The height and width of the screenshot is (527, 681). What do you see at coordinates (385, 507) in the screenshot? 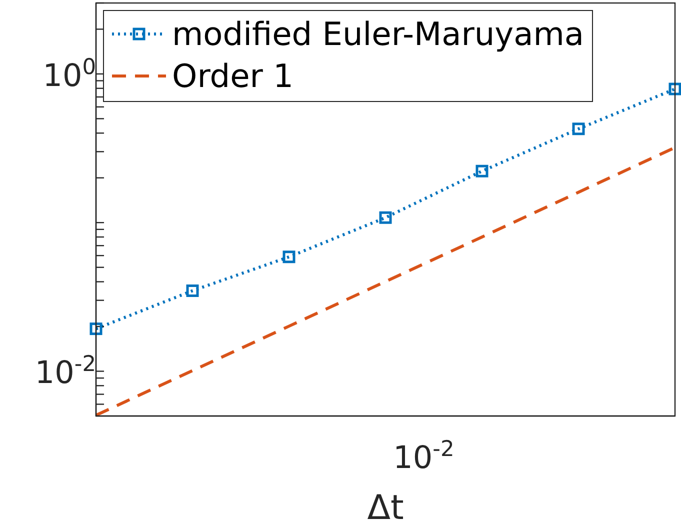
I see `x-axis-title: Δt` at bounding box center [385, 507].